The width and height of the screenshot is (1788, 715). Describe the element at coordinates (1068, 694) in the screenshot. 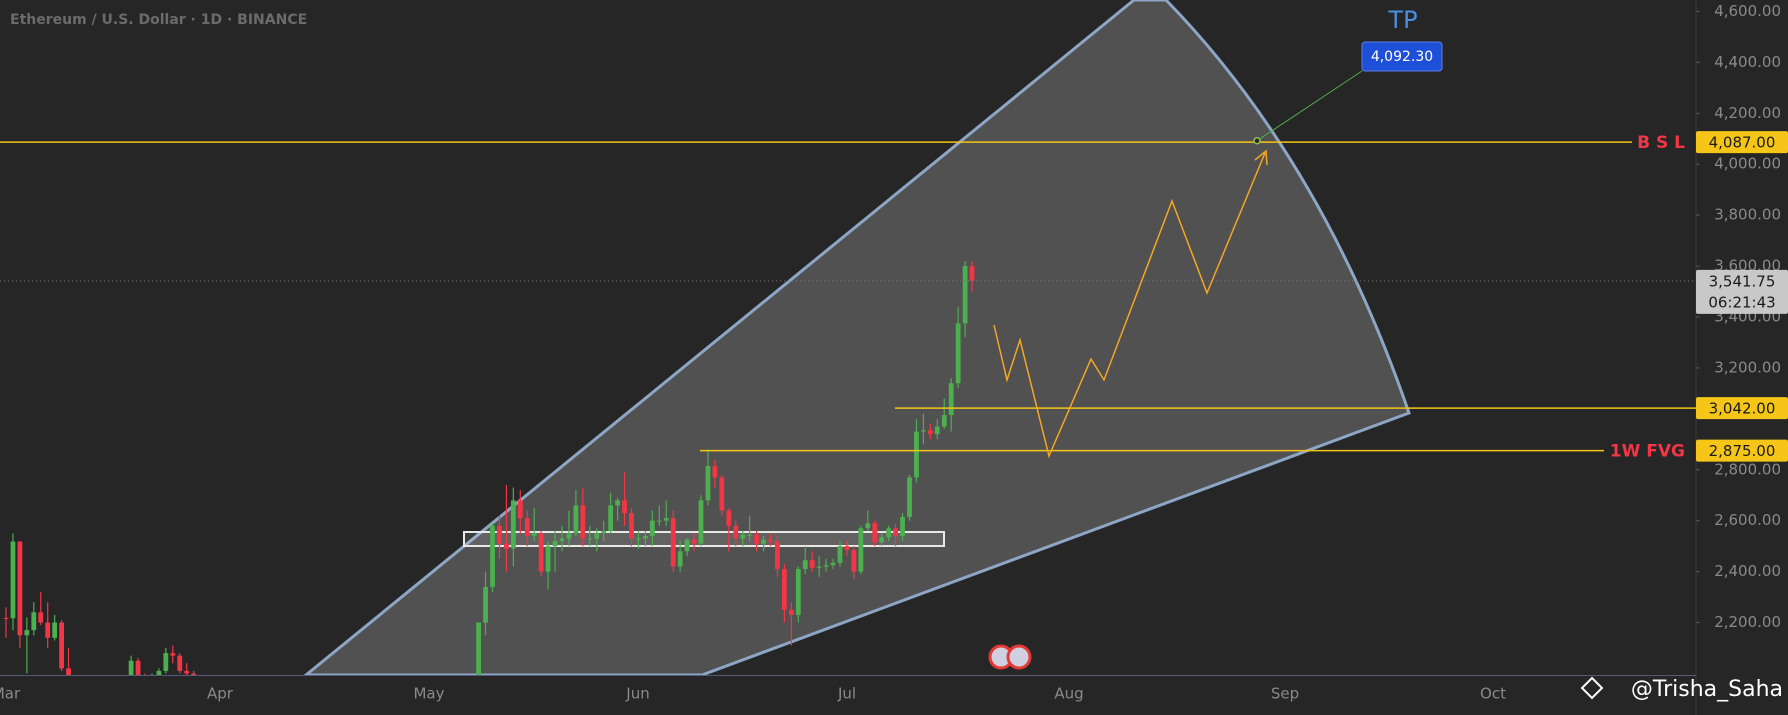

I see `x-tick-label: Aug` at that location.